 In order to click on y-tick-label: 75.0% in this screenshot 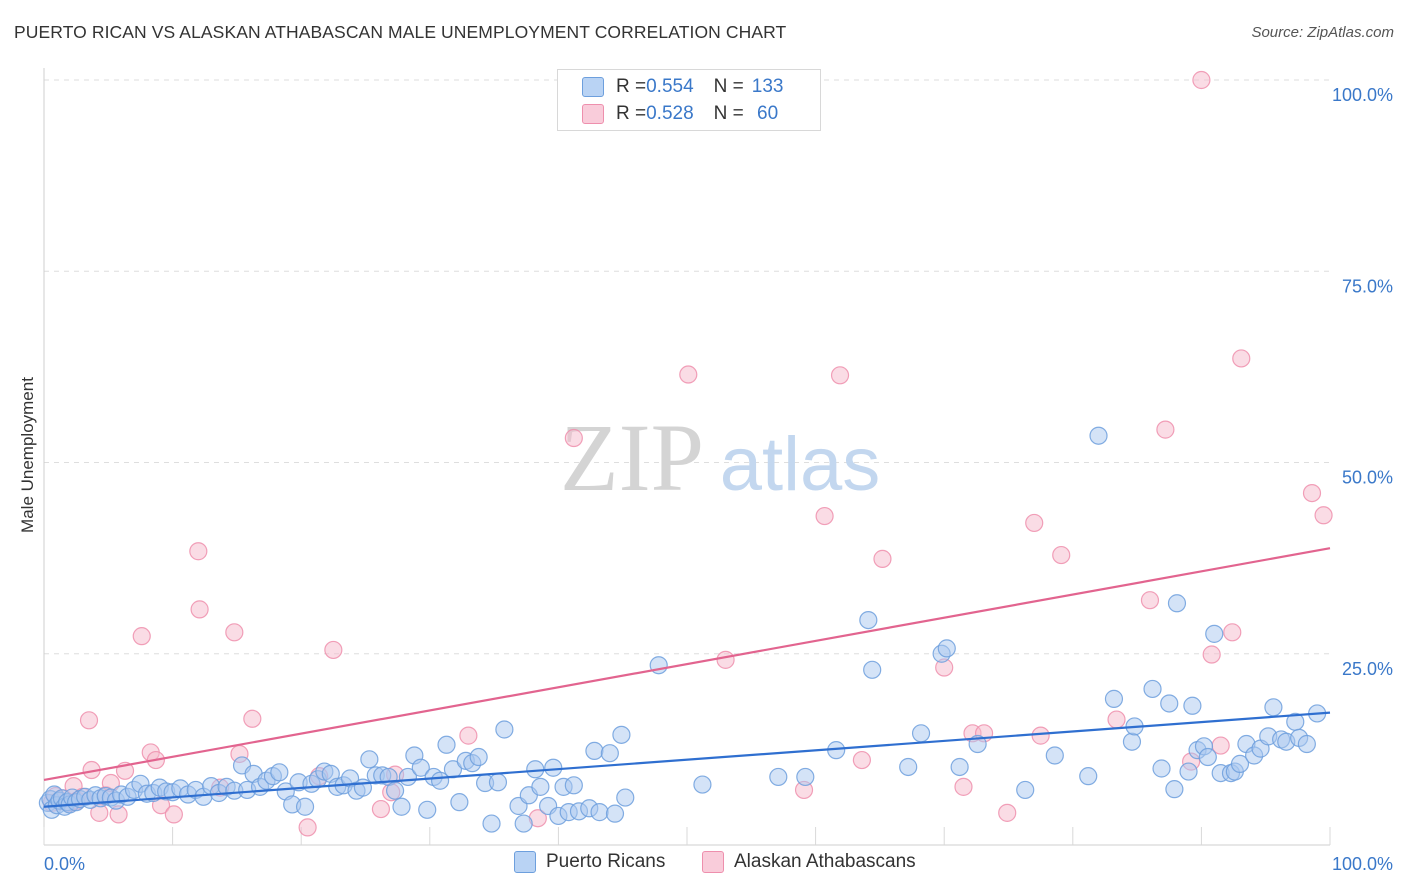, I will do `click(1367, 286)`.